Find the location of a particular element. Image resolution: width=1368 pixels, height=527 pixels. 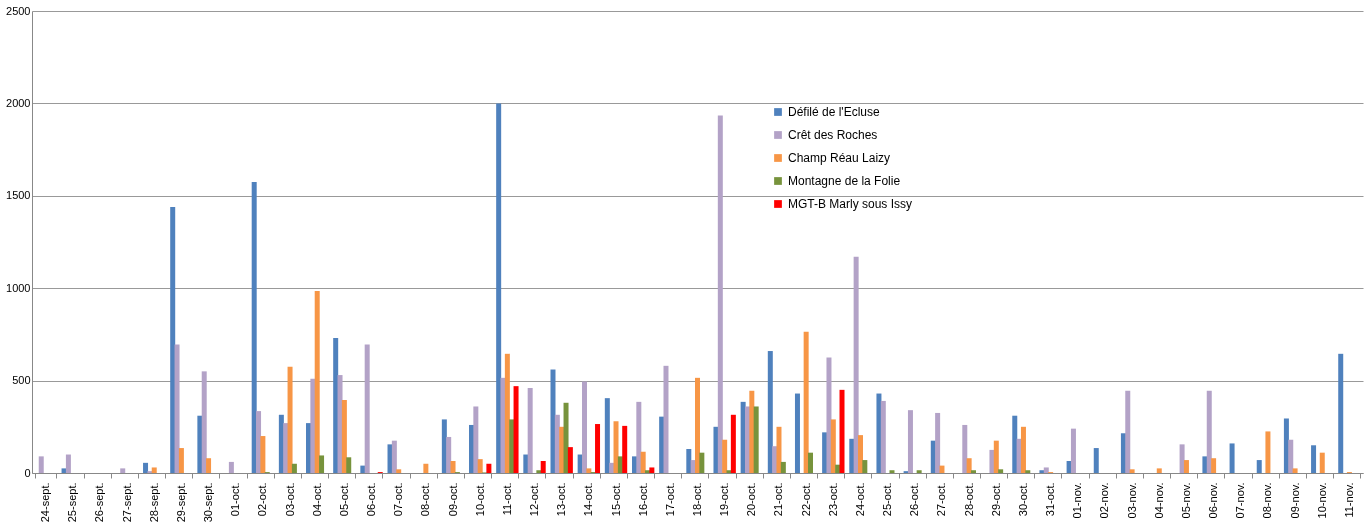

x-tick-label: 08-nov. is located at coordinates (1267, 500).